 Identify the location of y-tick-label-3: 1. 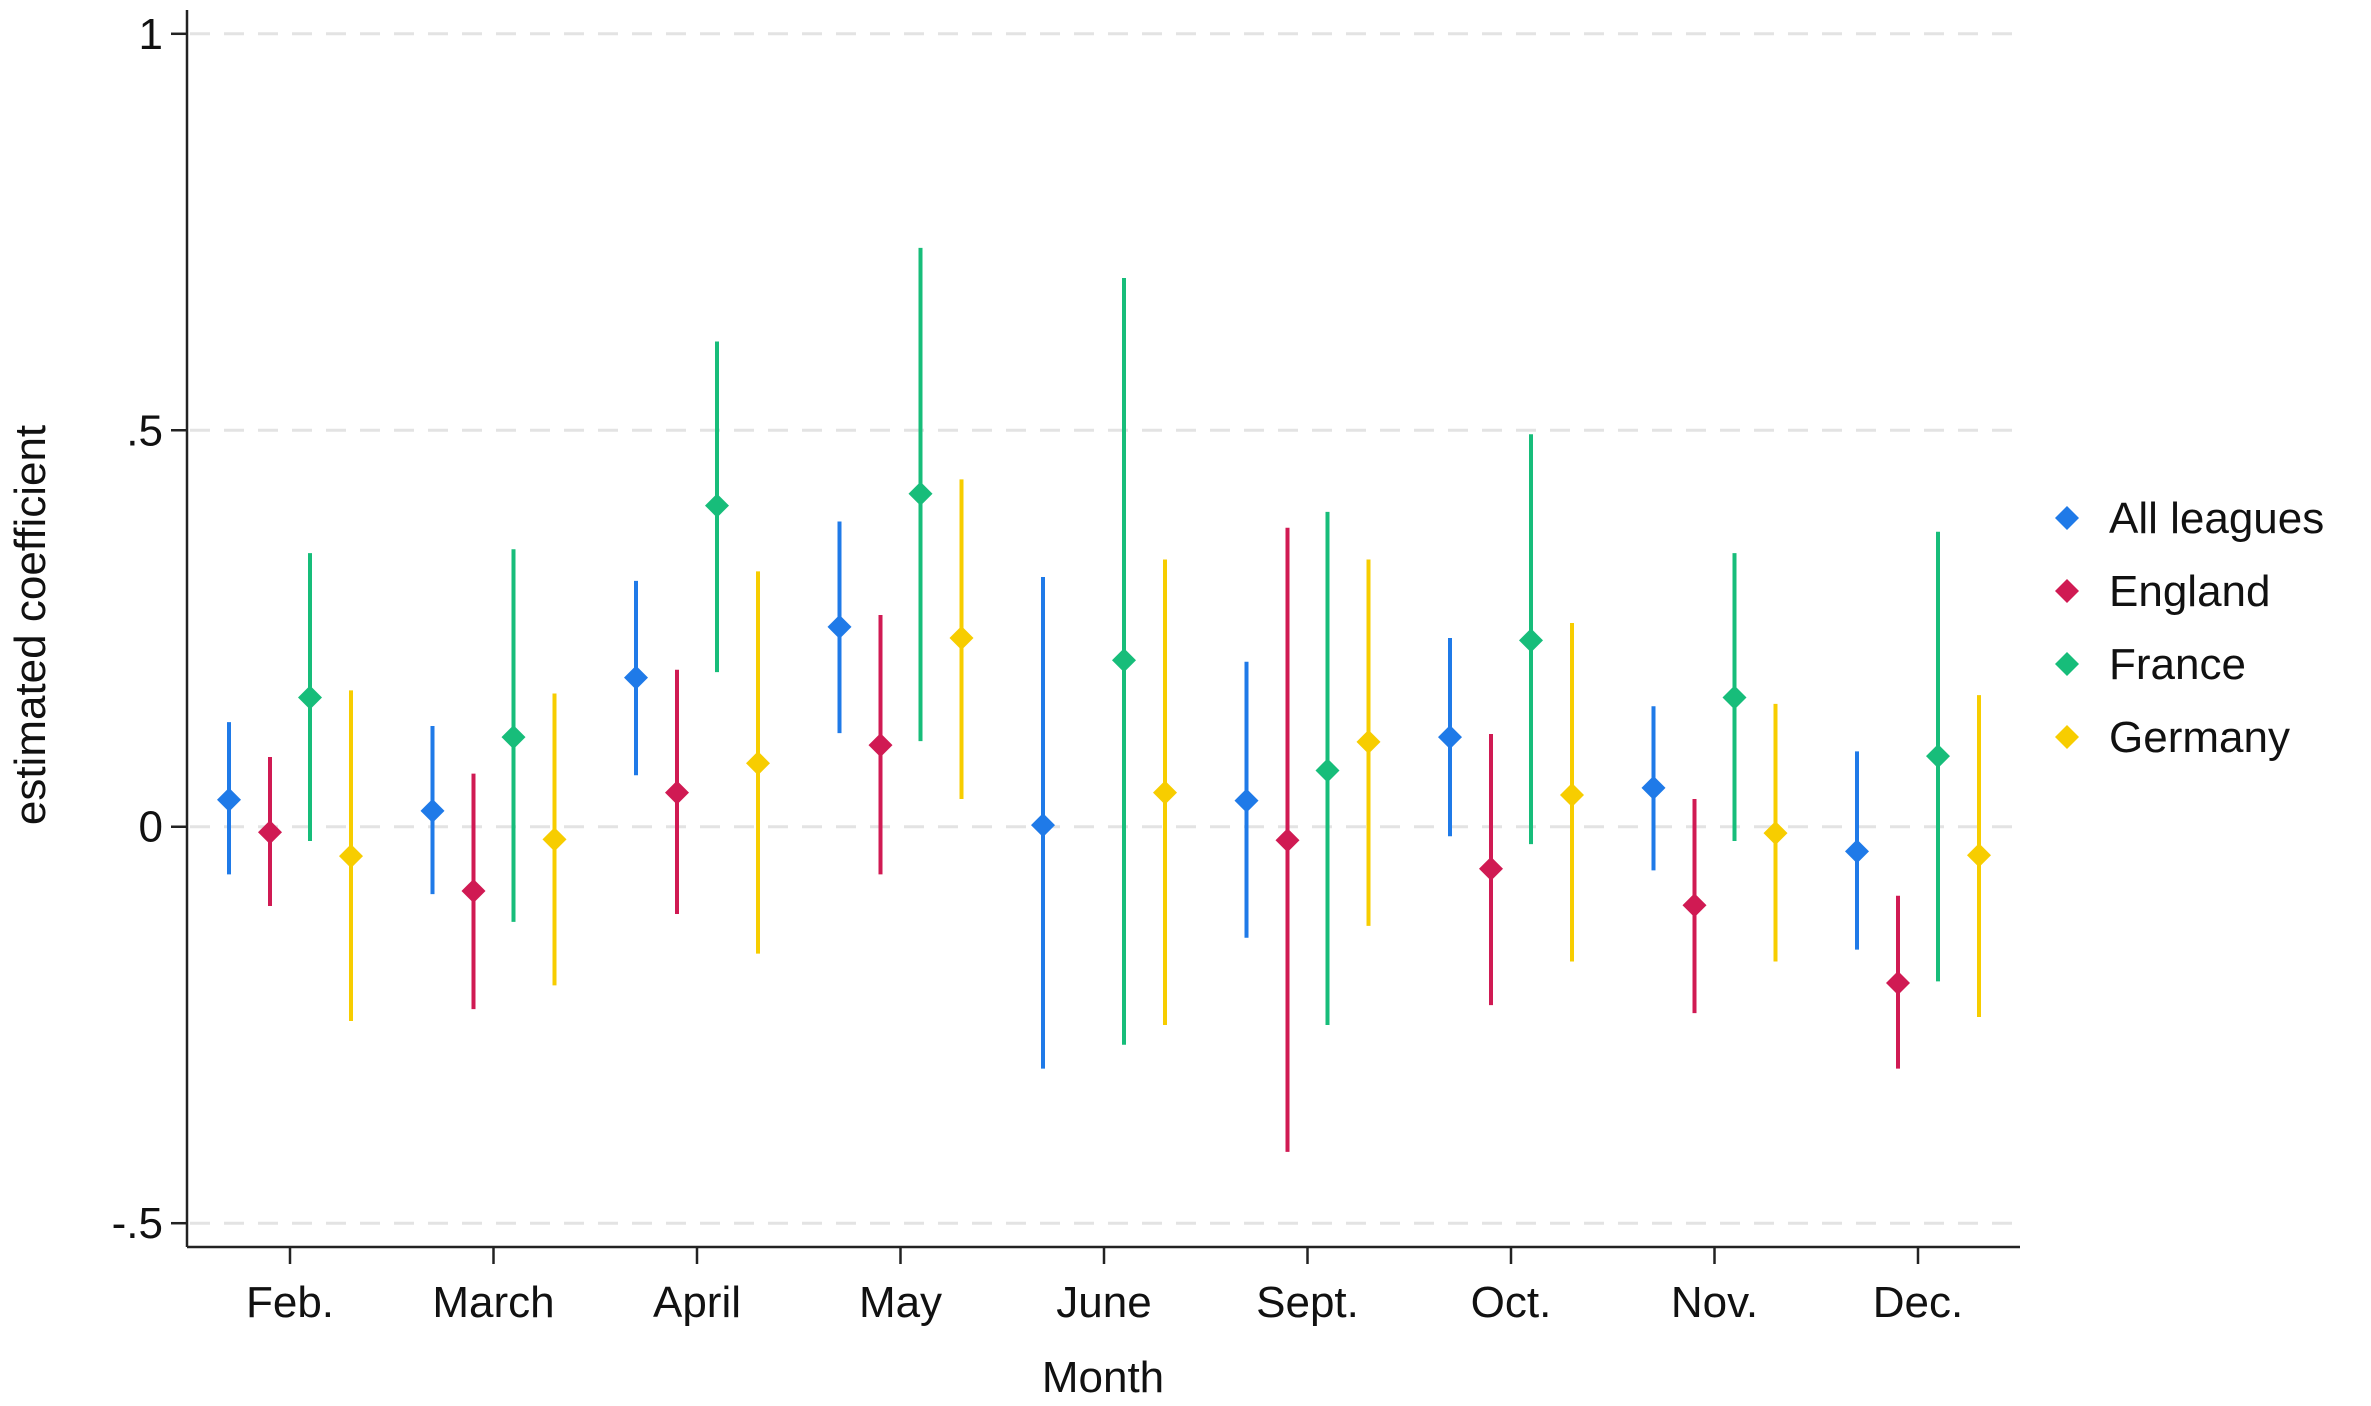
(151, 34).